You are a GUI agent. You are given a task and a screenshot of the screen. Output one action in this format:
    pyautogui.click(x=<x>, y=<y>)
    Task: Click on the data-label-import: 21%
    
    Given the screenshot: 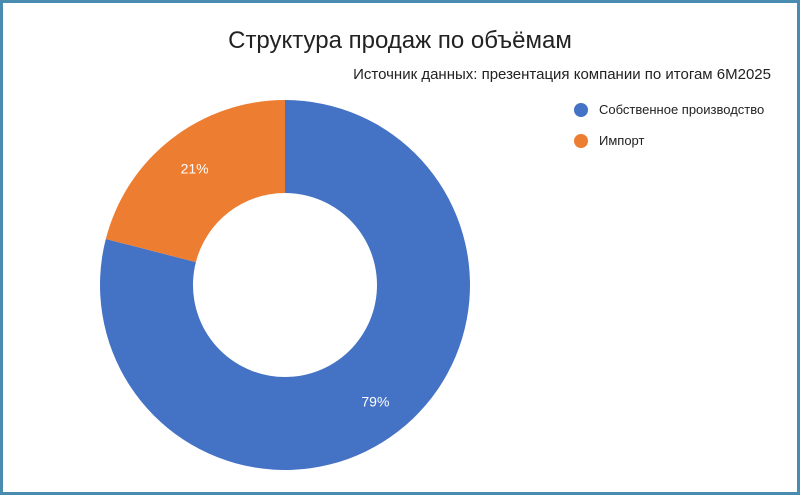 What is the action you would take?
    pyautogui.click(x=195, y=168)
    